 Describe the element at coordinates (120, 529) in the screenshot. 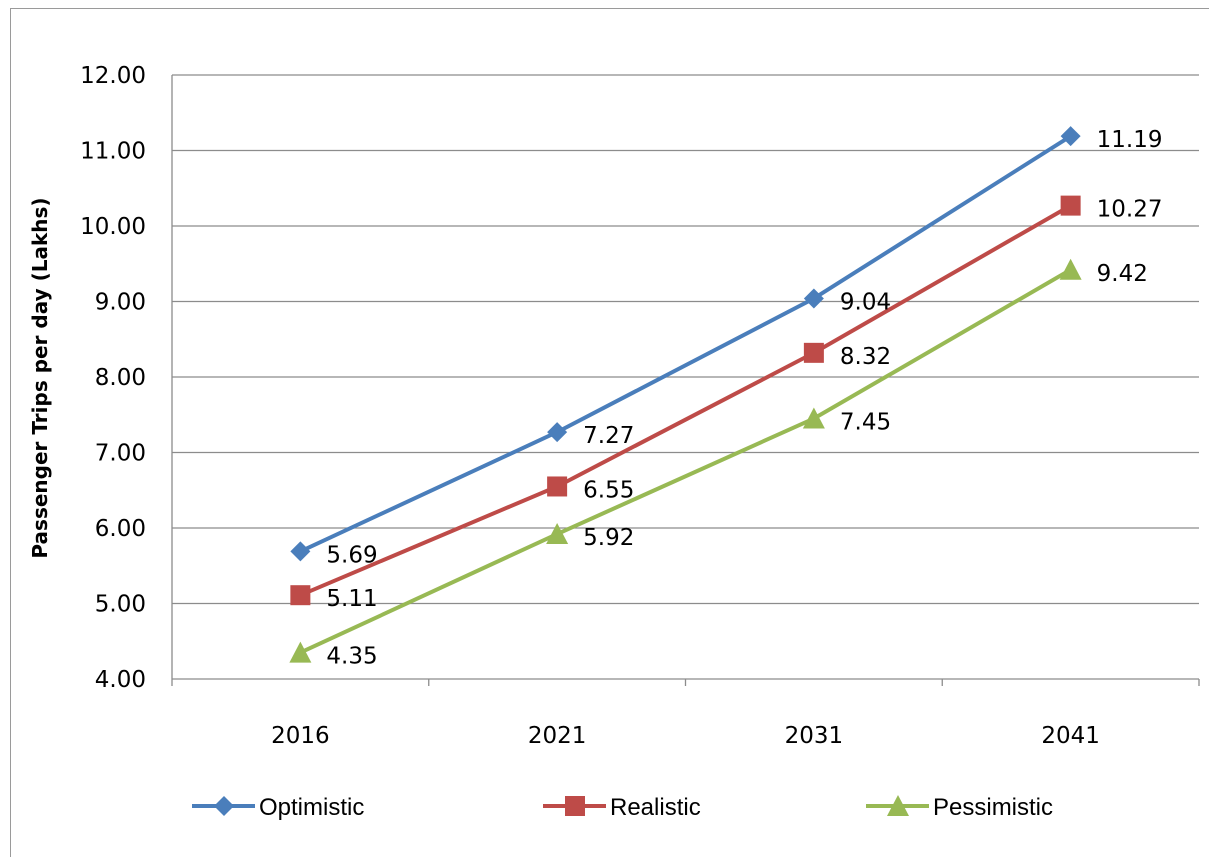

I see `y-tick-label: 6.00` at that location.